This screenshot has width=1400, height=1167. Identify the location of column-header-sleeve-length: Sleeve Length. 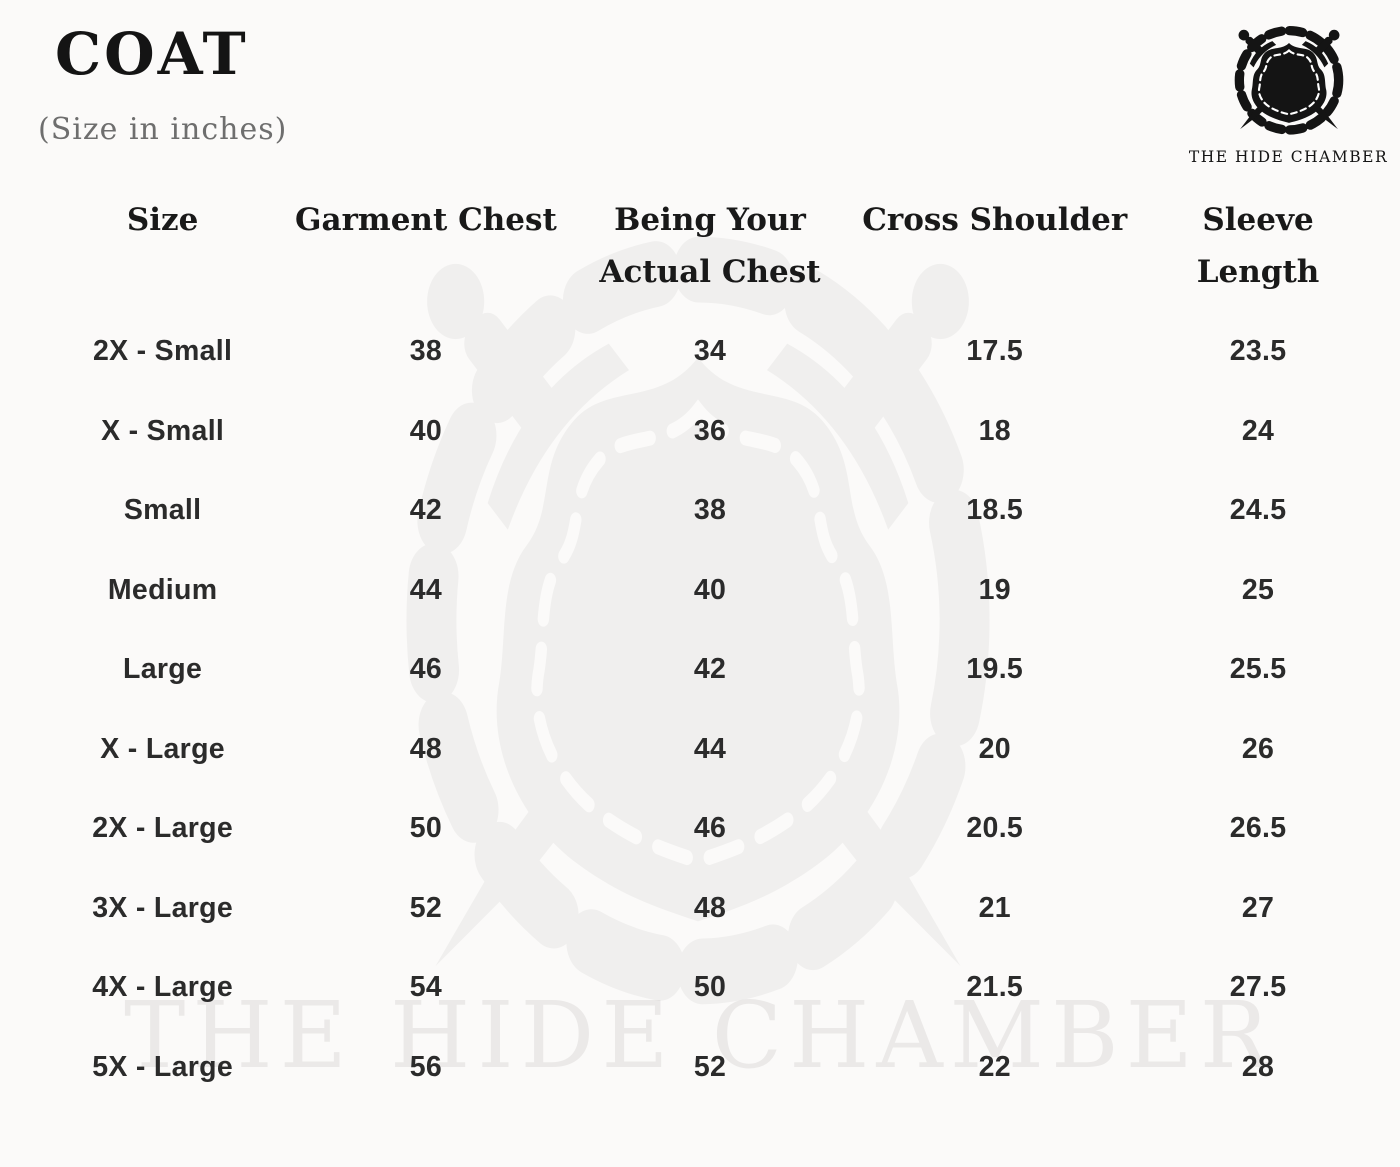
(1258, 246).